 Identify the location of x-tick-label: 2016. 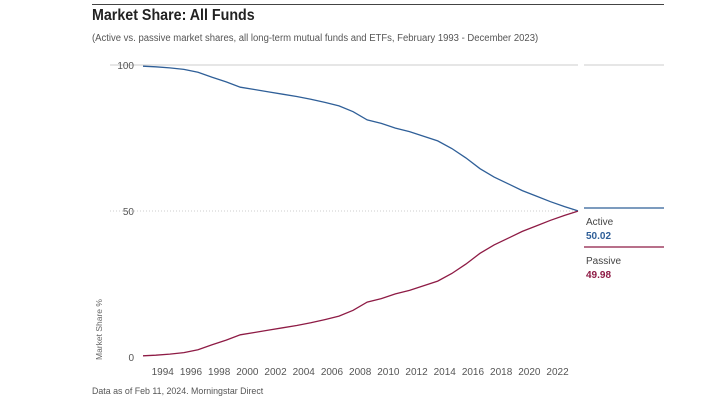
(473, 372).